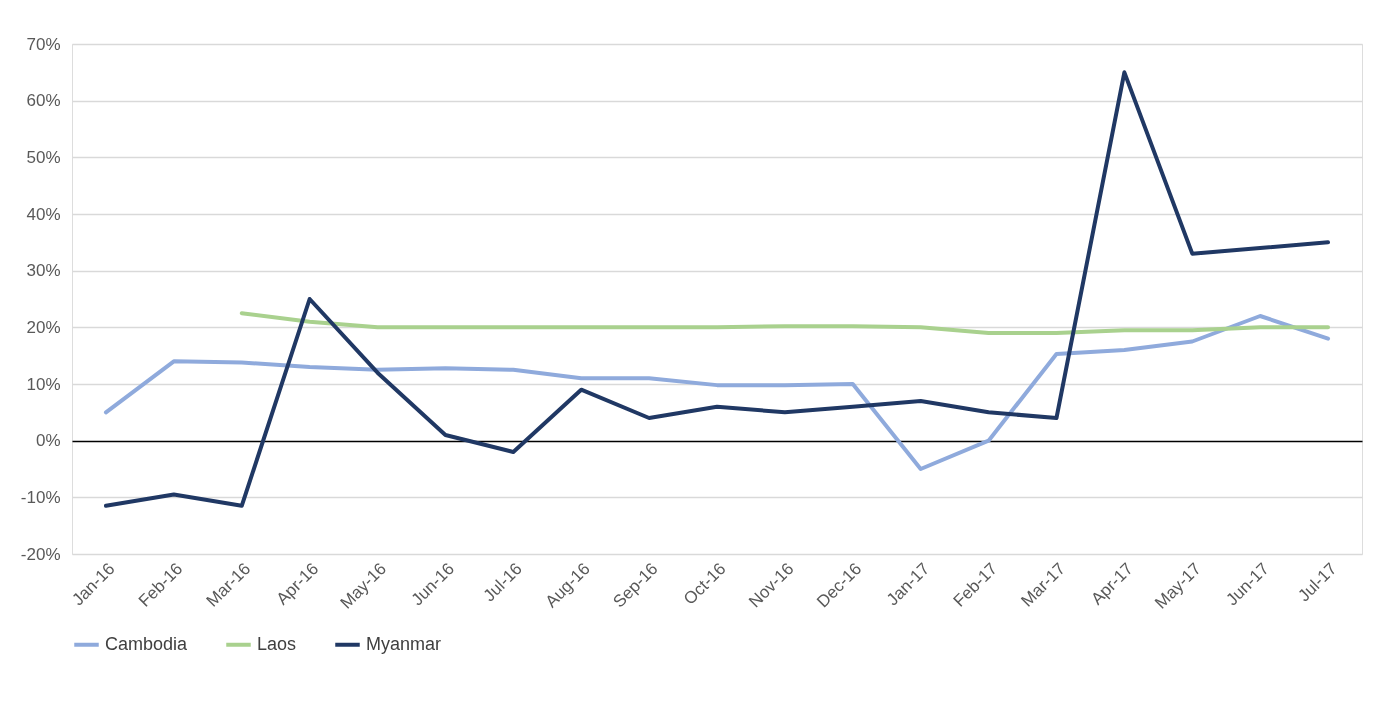  Describe the element at coordinates (404, 643) in the screenshot. I see `legend-label: Myanmar` at that location.